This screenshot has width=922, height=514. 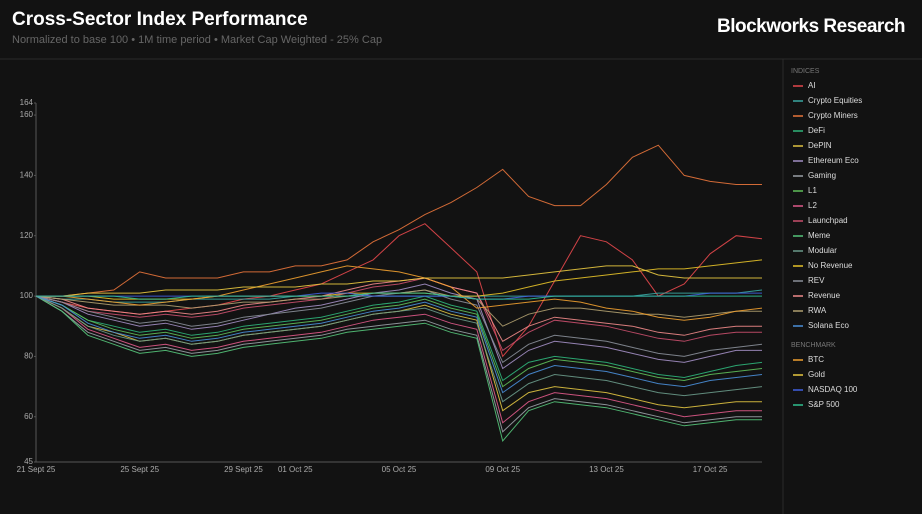 What do you see at coordinates (833, 160) in the screenshot?
I see `legend-label: Ethereum Eco` at bounding box center [833, 160].